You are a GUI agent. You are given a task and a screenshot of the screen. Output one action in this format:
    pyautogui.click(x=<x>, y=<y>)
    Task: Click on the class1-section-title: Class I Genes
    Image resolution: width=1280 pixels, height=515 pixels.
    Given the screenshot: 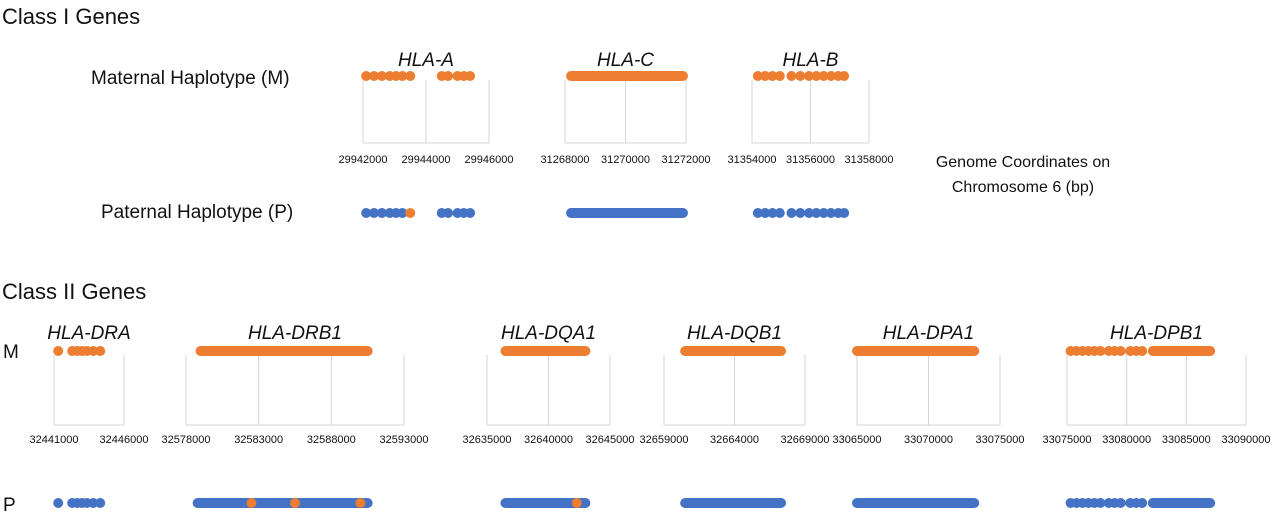 What is the action you would take?
    pyautogui.click(x=71, y=16)
    